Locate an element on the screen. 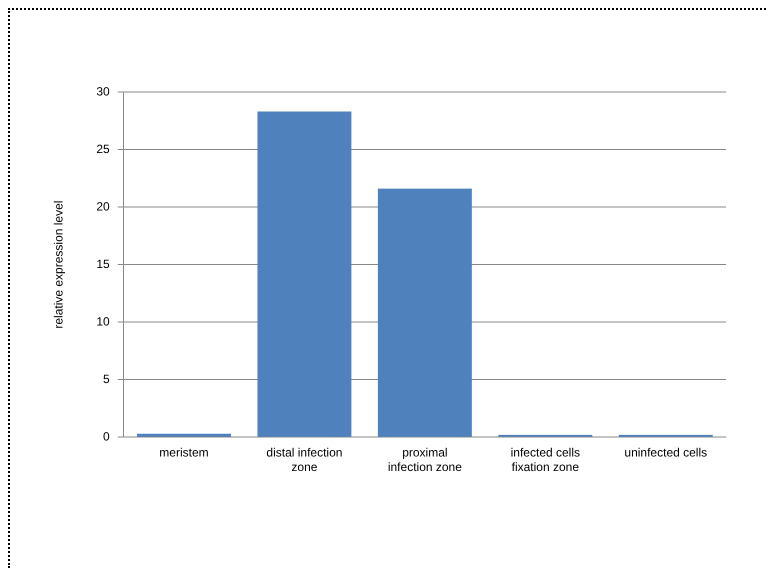  y-tick-label: 15 is located at coordinates (103, 263).